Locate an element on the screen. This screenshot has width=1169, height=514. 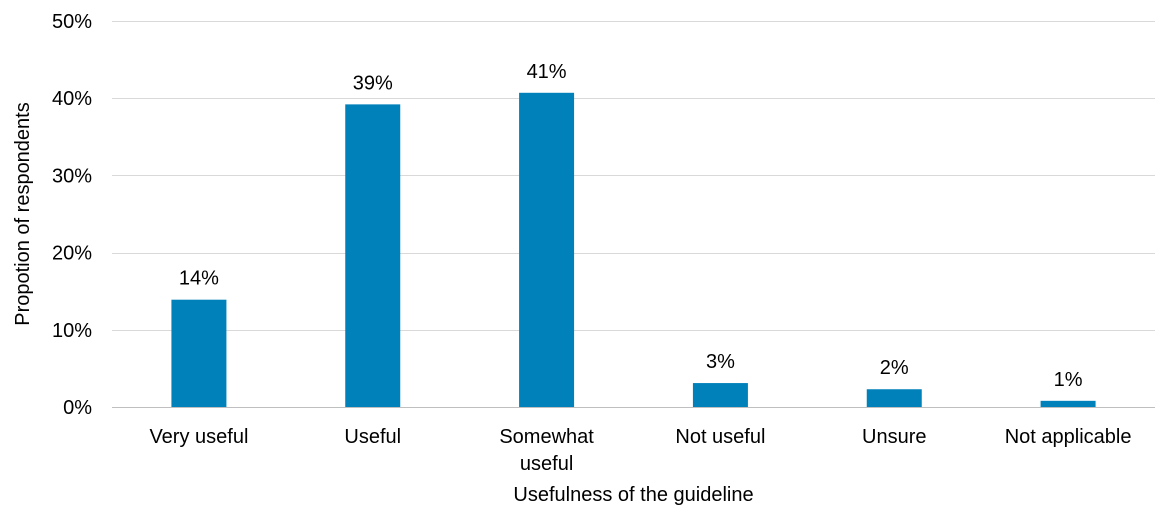
x-axis-title: Usefulness of the guideline is located at coordinates (633, 495).